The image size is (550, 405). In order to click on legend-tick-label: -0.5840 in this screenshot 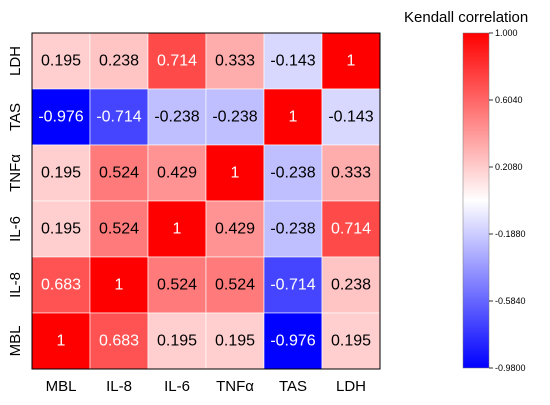, I will do `click(510, 301)`.